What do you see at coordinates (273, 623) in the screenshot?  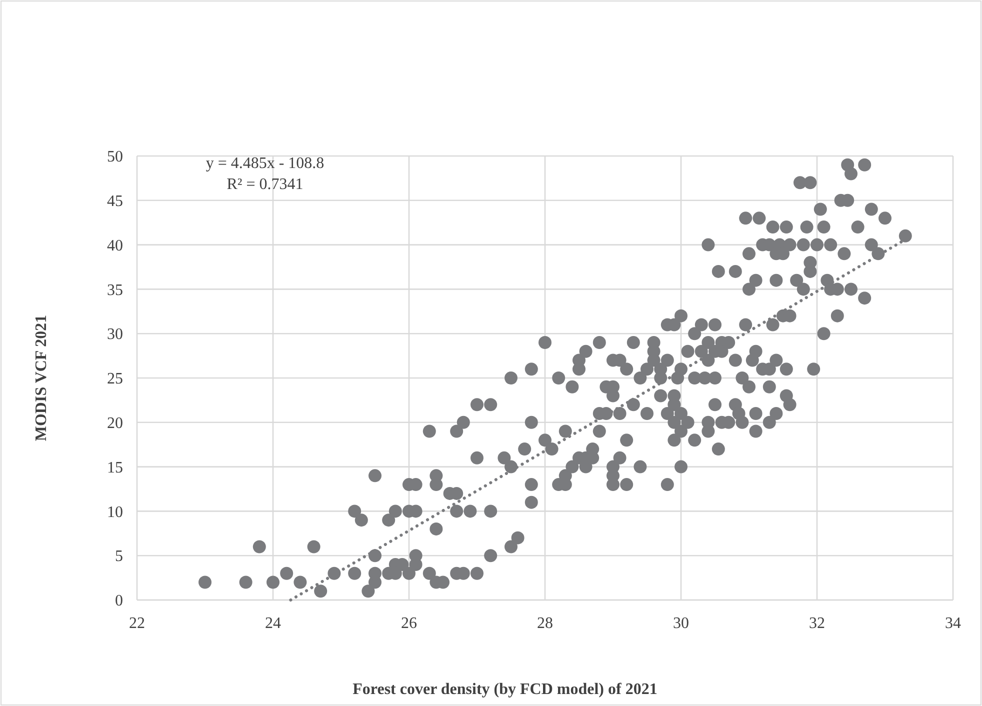 I see `x-tick-label: 24` at bounding box center [273, 623].